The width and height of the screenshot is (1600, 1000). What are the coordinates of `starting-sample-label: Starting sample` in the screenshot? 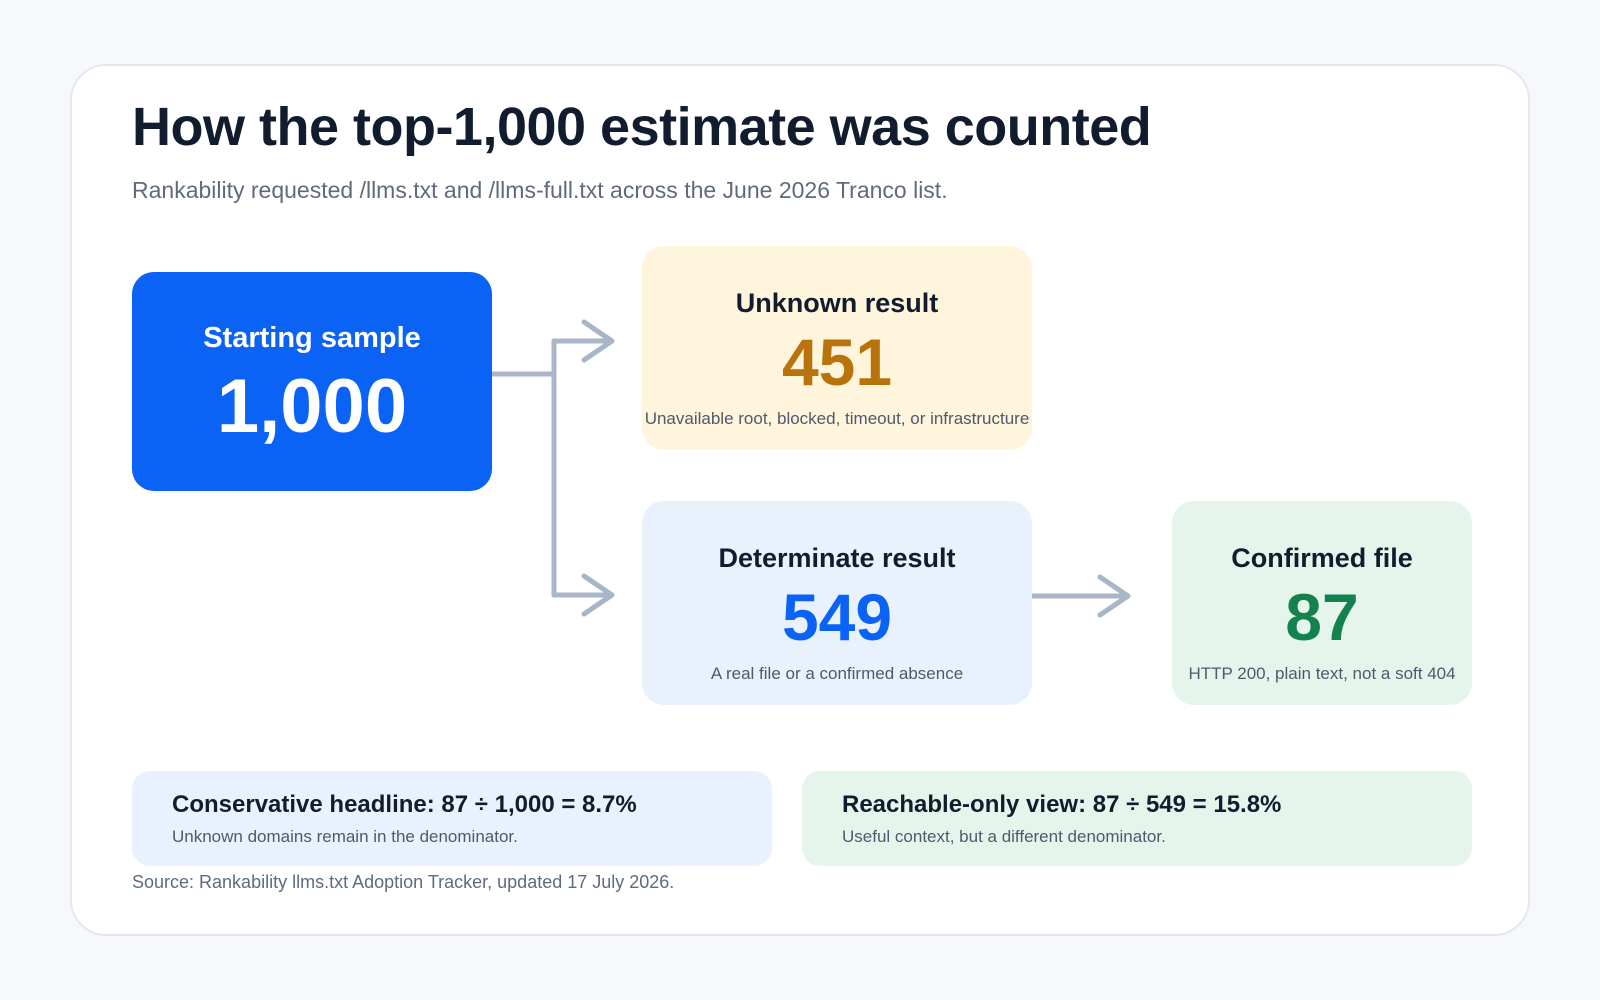 It's located at (312, 338).